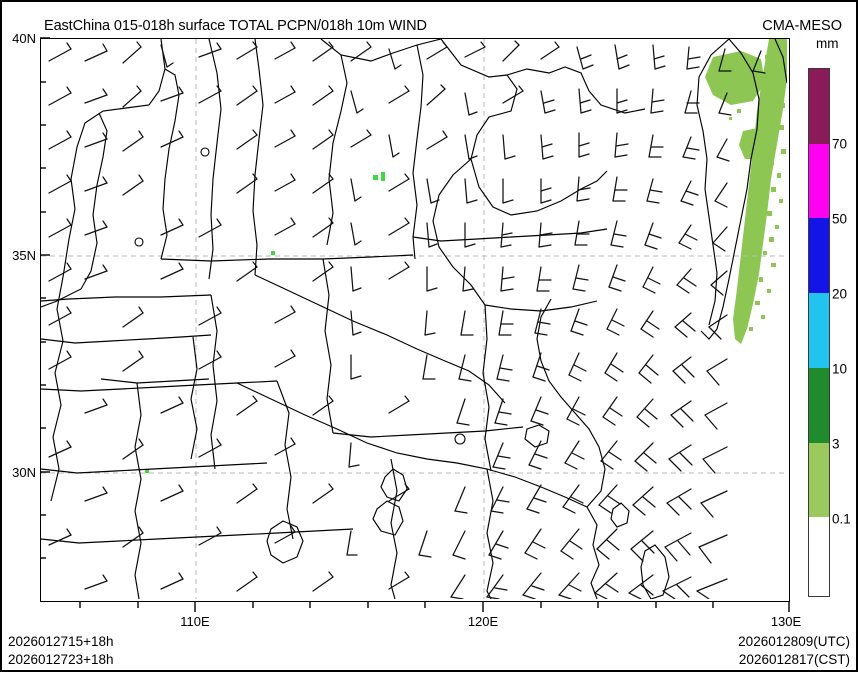 Image resolution: width=860 pixels, height=674 pixels. I want to click on colorbar-unit-label: mm, so click(827, 43).